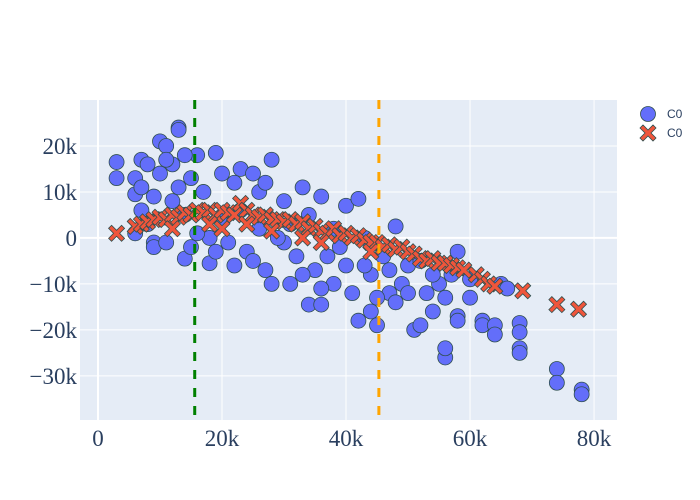 This screenshot has width=700, height=500. Describe the element at coordinates (648, 133) in the screenshot. I see `legend-x-icon` at that location.